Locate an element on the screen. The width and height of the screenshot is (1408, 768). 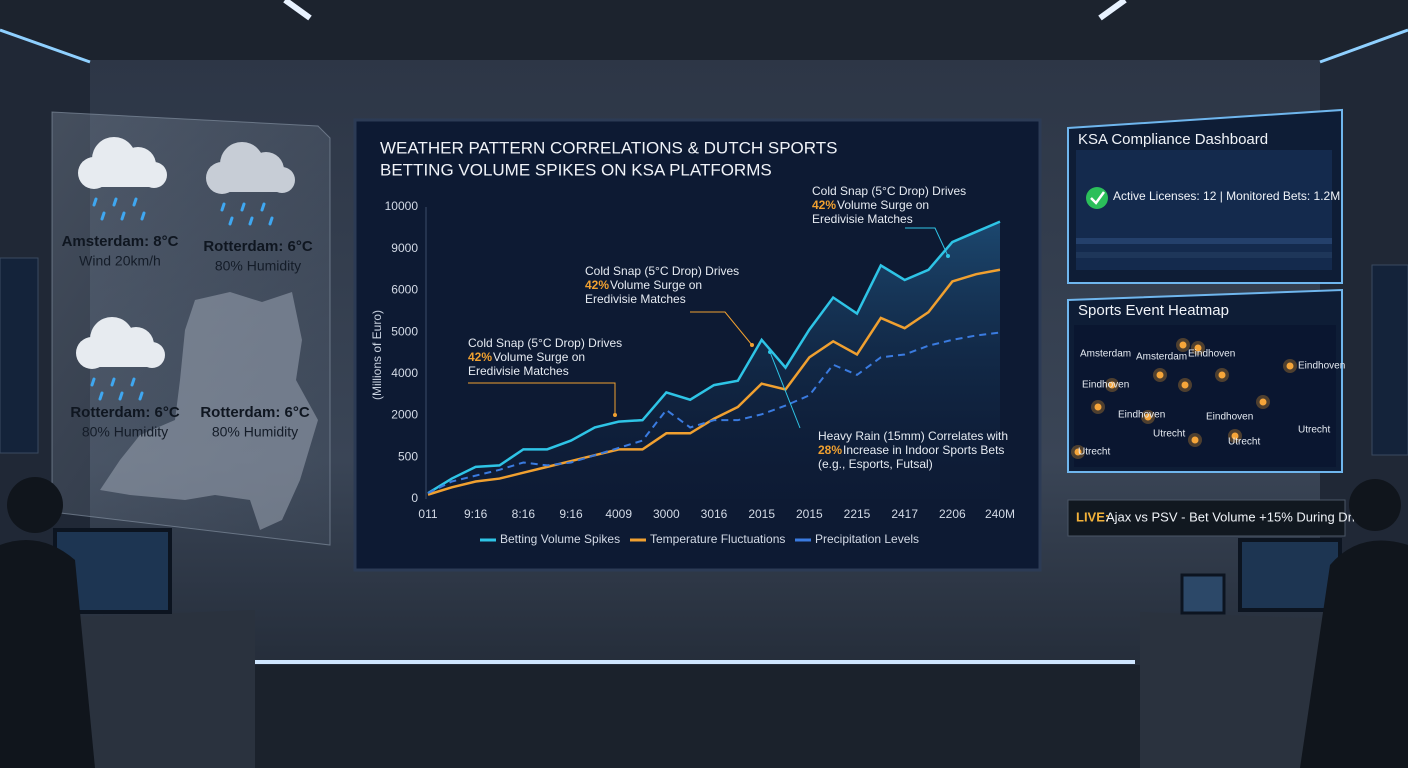
status-bar is located at coordinates (1204, 255).